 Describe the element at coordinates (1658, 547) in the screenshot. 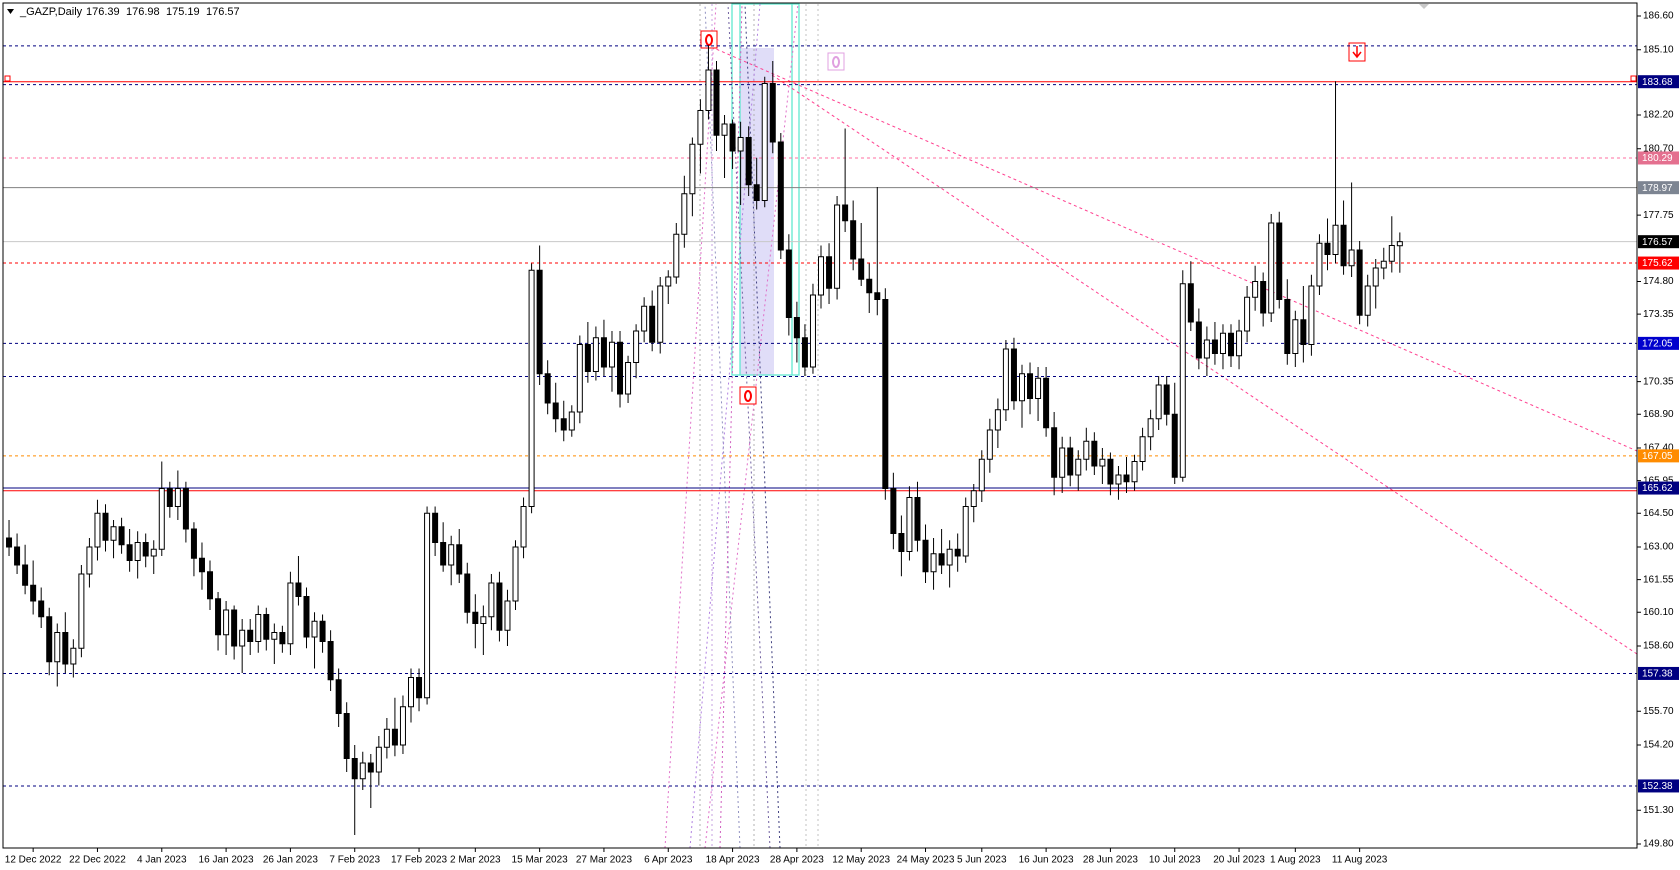

I see `y-tick-label: 163.00` at that location.